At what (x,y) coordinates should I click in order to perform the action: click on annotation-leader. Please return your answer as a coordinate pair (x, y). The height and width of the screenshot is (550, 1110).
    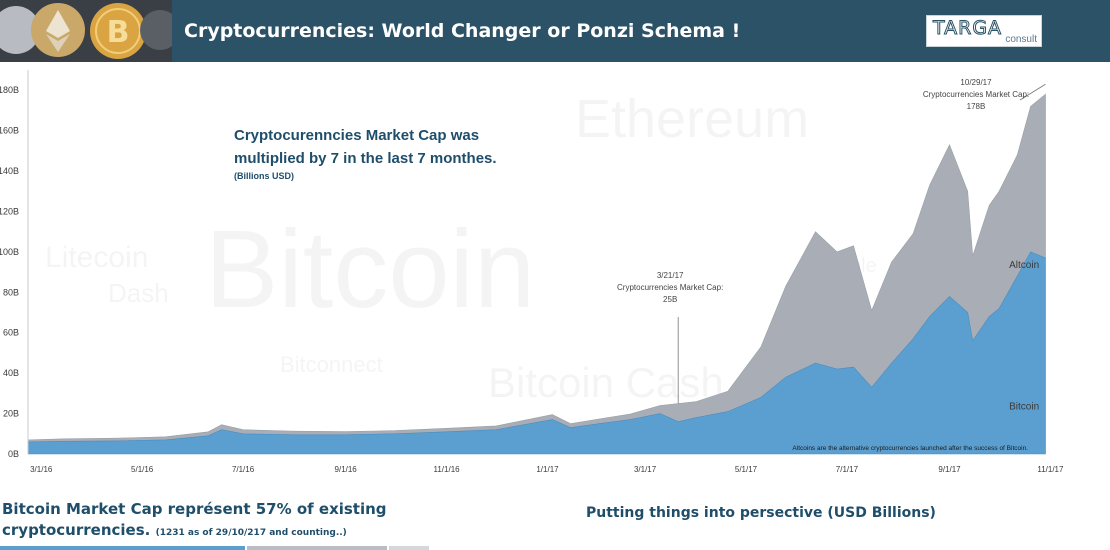
    Looking at the image, I should click on (1032, 92).